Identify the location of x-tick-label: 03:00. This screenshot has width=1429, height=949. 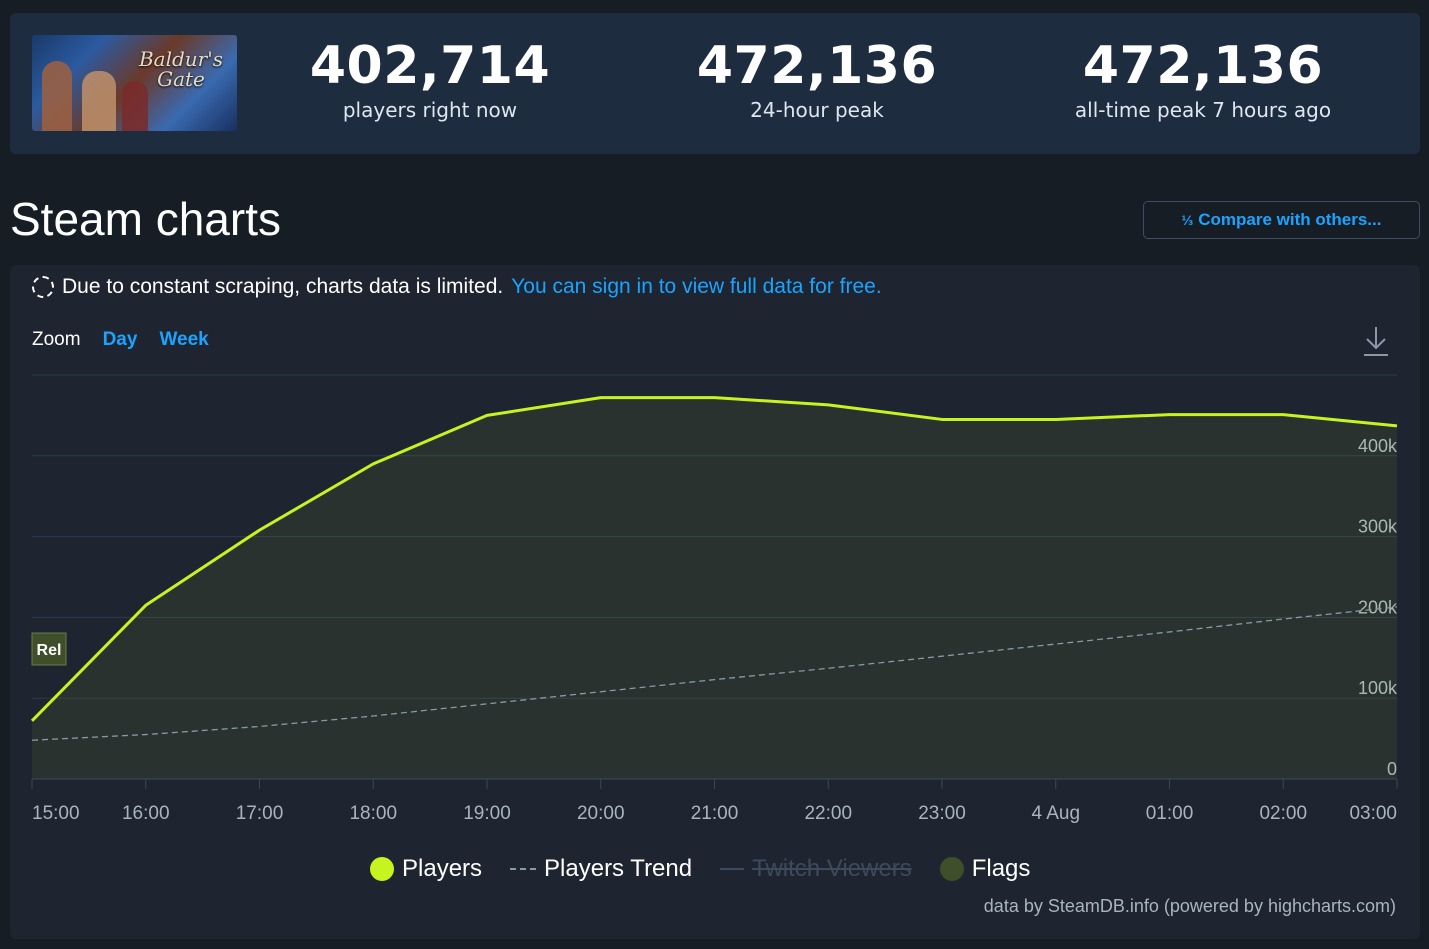
(1373, 813).